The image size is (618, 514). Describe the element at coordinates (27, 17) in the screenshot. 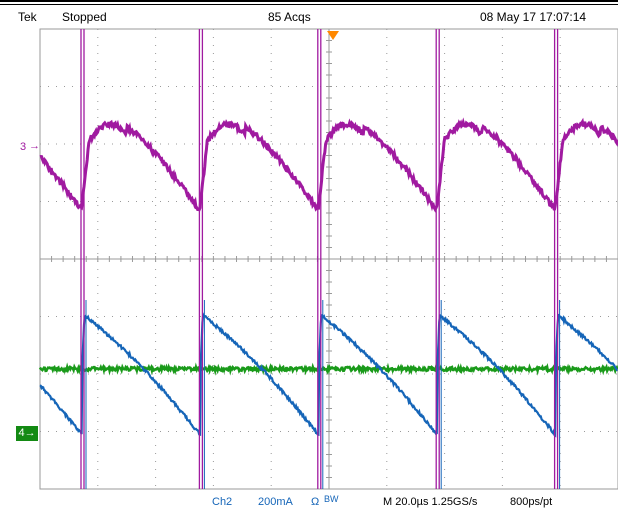

I see `brand-label: Tek` at that location.